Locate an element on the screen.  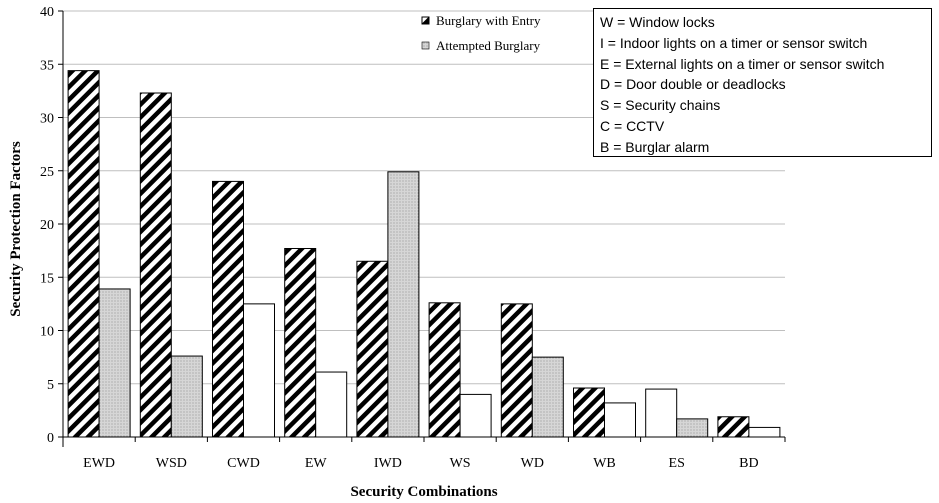
x-axis-title: Security Combinations is located at coordinates (423, 492).